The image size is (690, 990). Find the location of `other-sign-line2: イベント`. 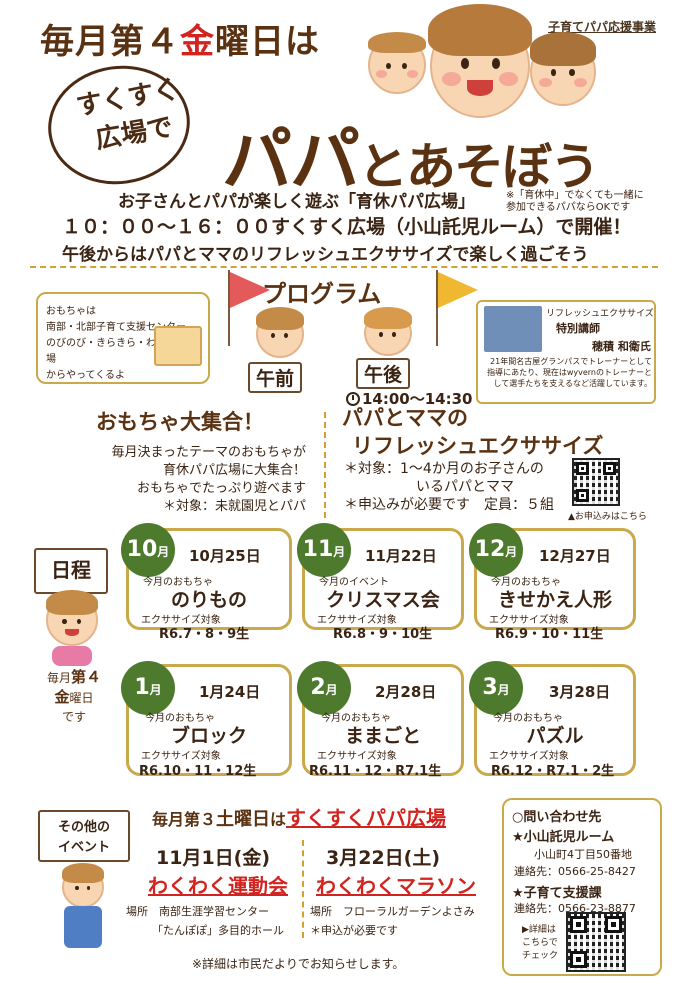

other-sign-line2: イベント is located at coordinates (83, 847).